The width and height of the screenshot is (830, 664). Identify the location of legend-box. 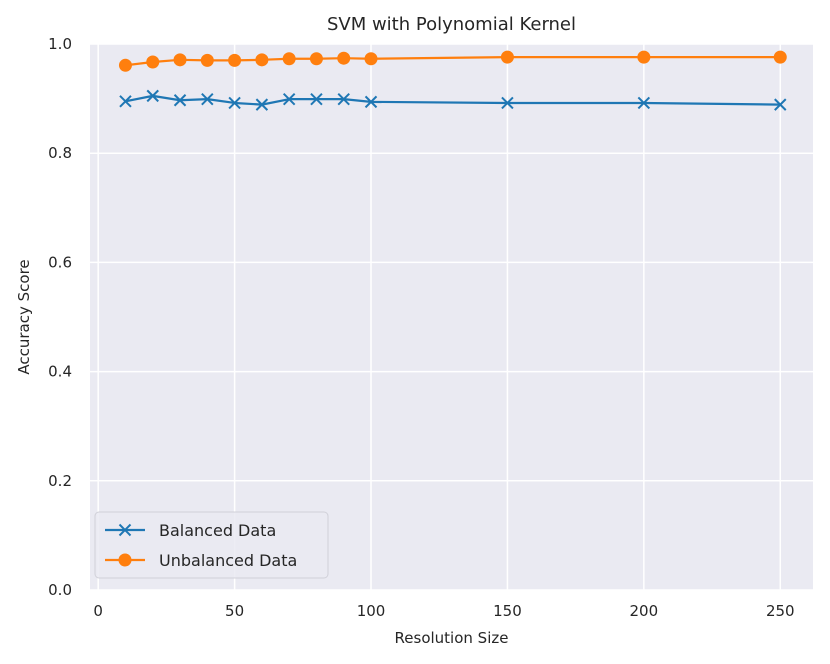
(211, 545).